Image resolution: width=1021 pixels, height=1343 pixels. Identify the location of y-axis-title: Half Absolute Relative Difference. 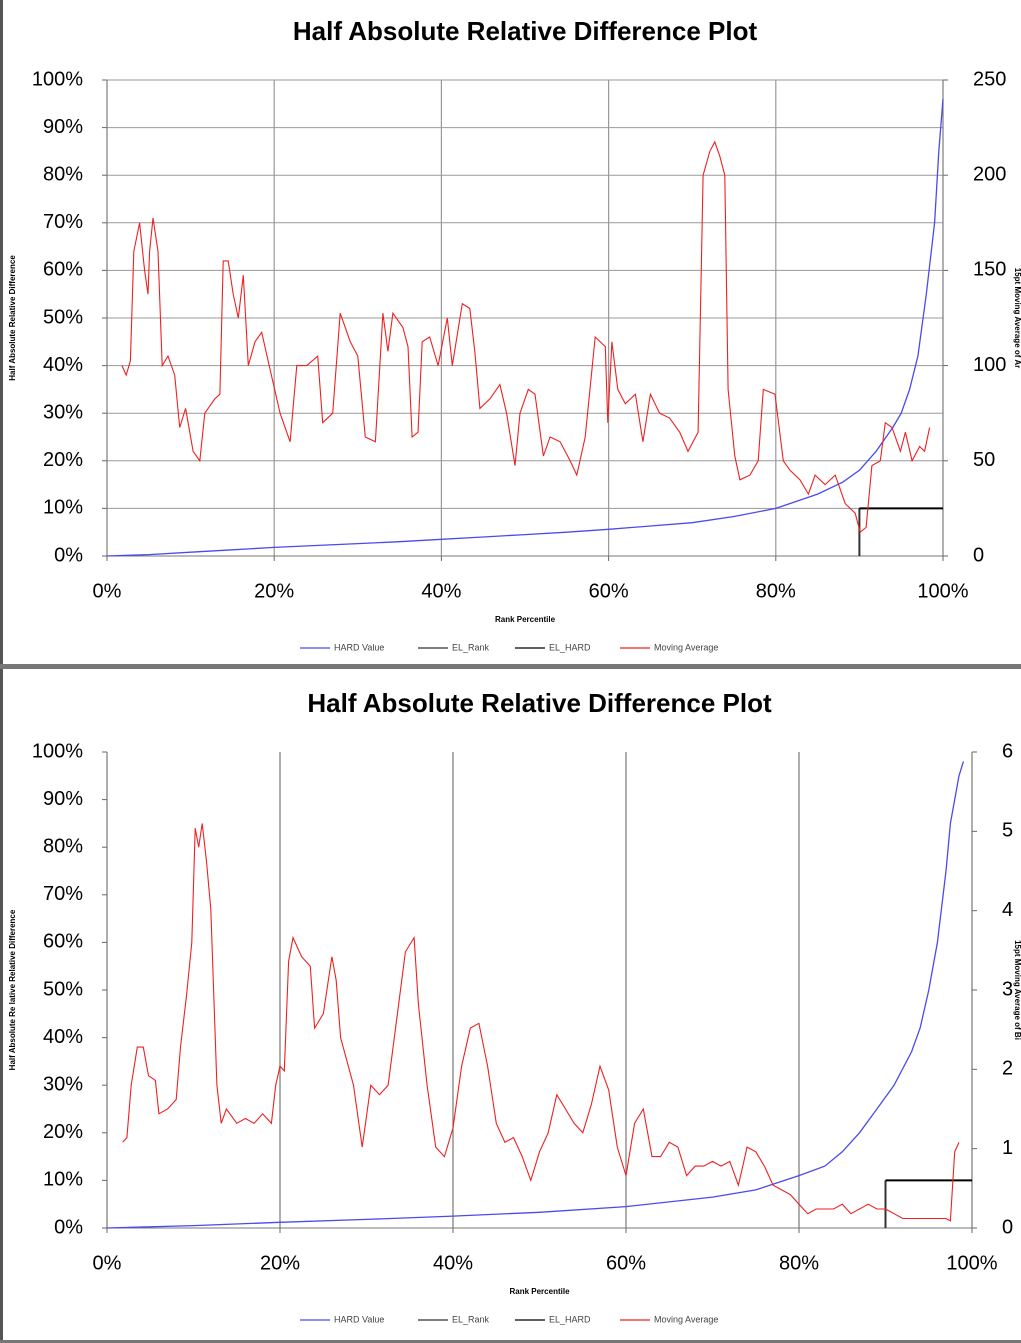
(12, 318).